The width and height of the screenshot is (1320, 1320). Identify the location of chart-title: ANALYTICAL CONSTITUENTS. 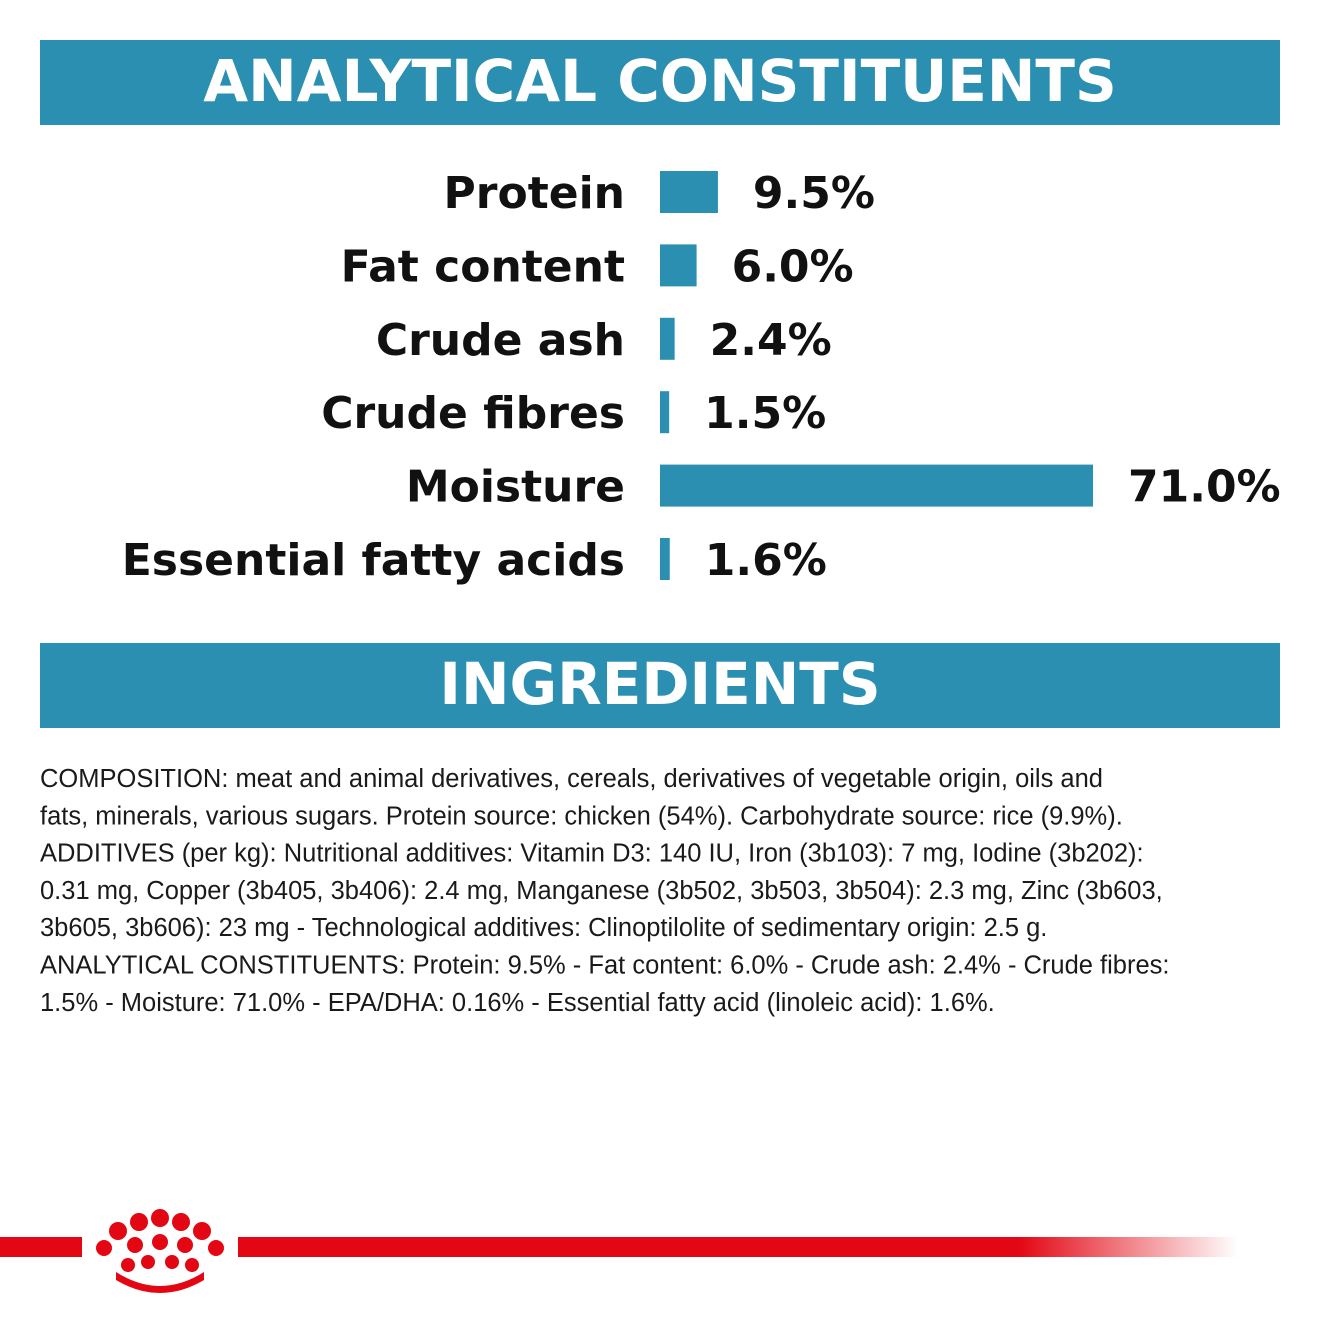
(659, 81).